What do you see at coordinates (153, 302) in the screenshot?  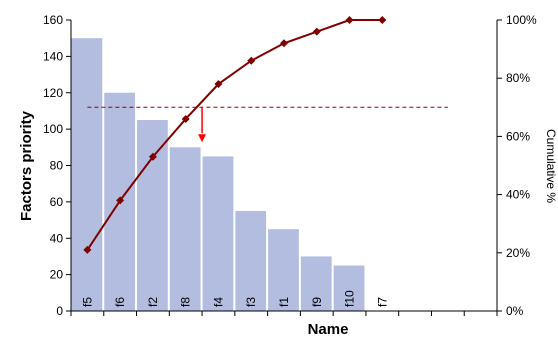 I see `category-label-f2: f2` at bounding box center [153, 302].